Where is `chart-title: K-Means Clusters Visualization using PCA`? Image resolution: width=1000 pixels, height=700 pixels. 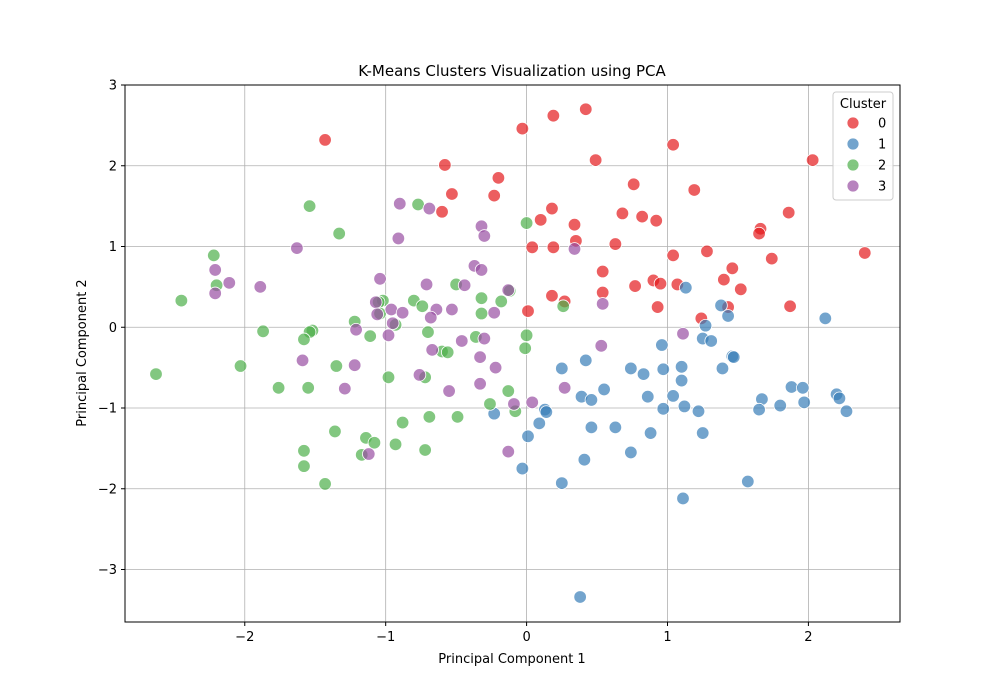
chart-title: K-Means Clusters Visualization using PCA is located at coordinates (512, 71).